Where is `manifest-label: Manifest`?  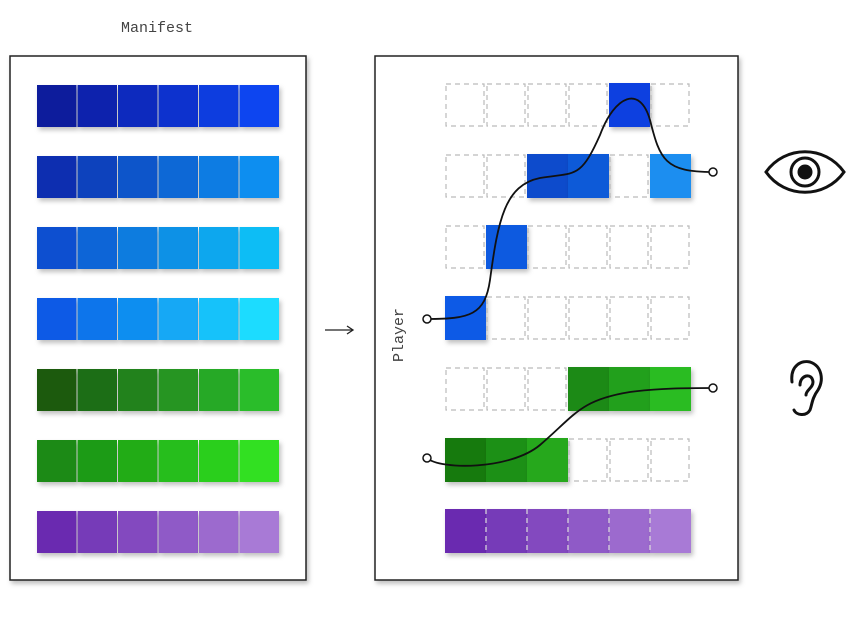 manifest-label: Manifest is located at coordinates (157, 28).